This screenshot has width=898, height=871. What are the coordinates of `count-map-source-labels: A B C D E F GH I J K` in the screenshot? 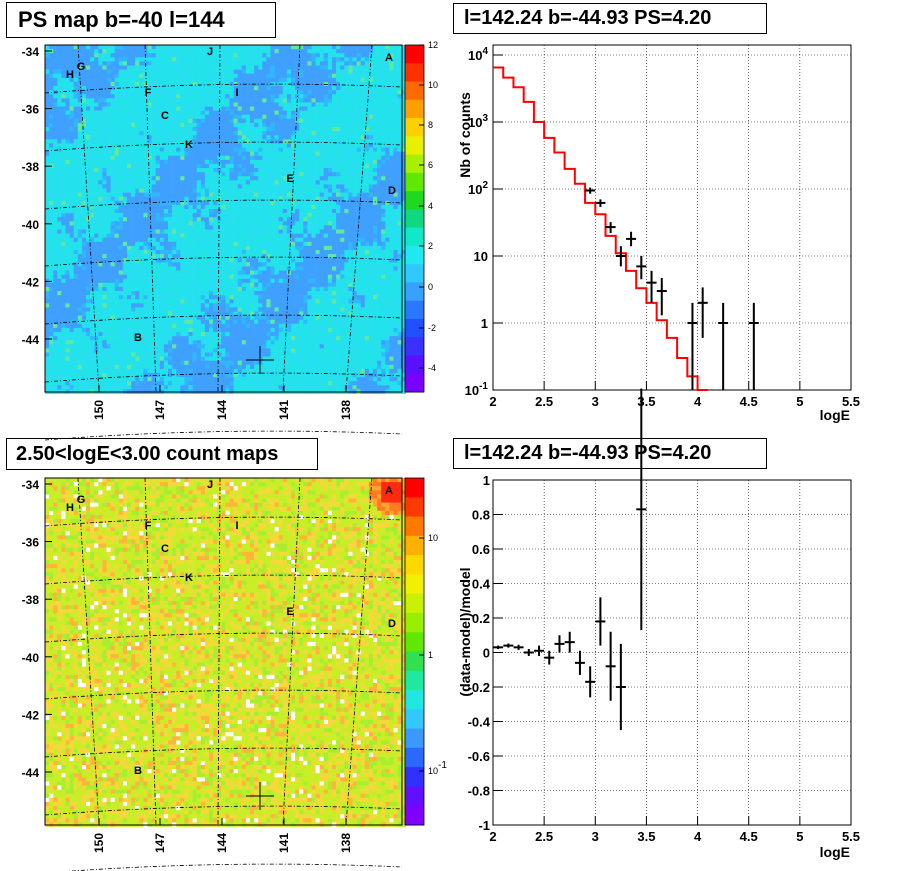 It's located at (231, 628).